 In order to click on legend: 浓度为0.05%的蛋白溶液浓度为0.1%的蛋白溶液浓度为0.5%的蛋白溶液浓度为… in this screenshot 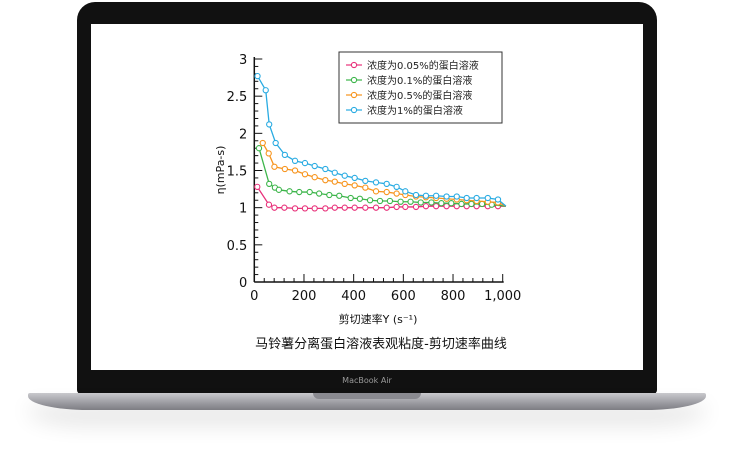, I will do `click(412, 88)`.